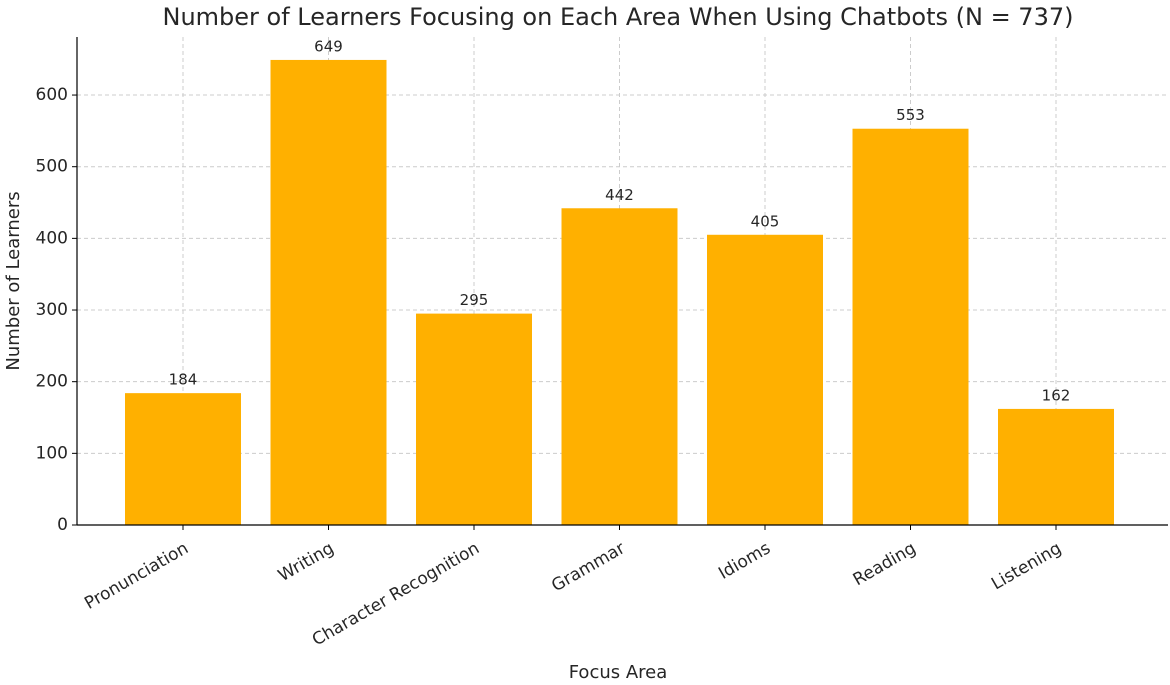 The height and width of the screenshot is (685, 1170). What do you see at coordinates (13, 280) in the screenshot?
I see `y-axis-label: Number of Learners` at bounding box center [13, 280].